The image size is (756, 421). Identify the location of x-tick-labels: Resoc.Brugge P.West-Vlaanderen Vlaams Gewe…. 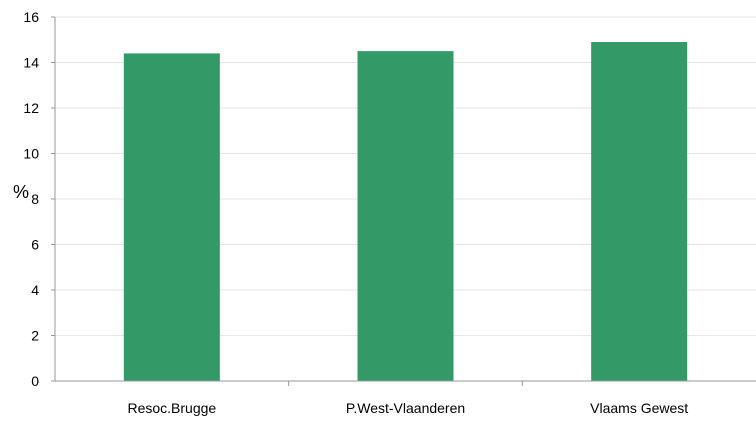
(407, 408).